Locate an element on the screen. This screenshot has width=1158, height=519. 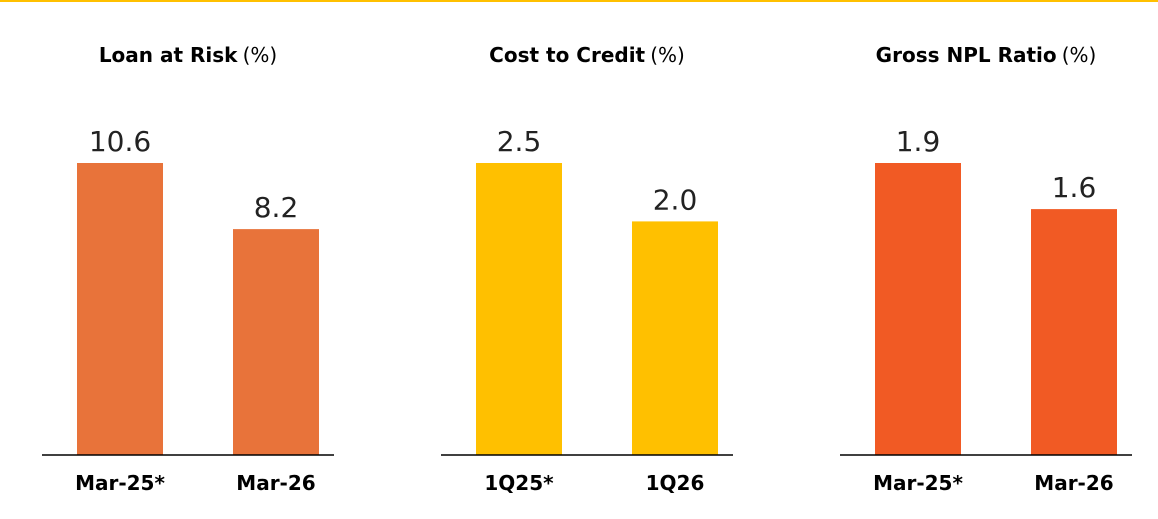
chart-title: Gross NPL Ratio (%) is located at coordinates (986, 55).